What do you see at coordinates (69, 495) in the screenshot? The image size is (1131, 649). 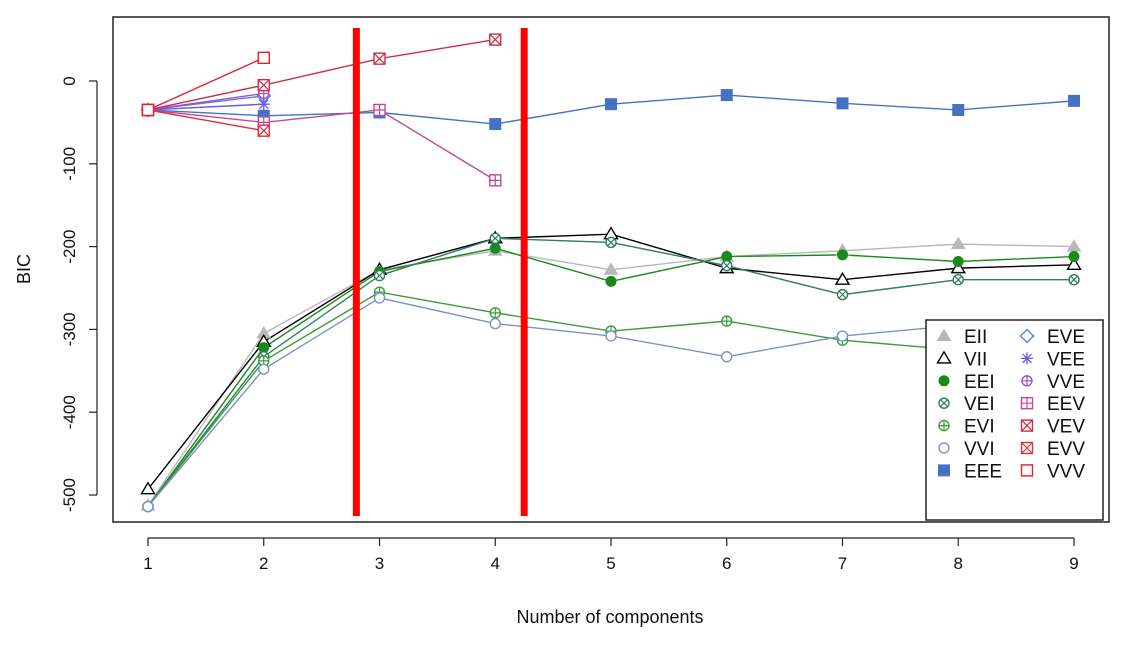 I see `y-tick-label: -500` at bounding box center [69, 495].